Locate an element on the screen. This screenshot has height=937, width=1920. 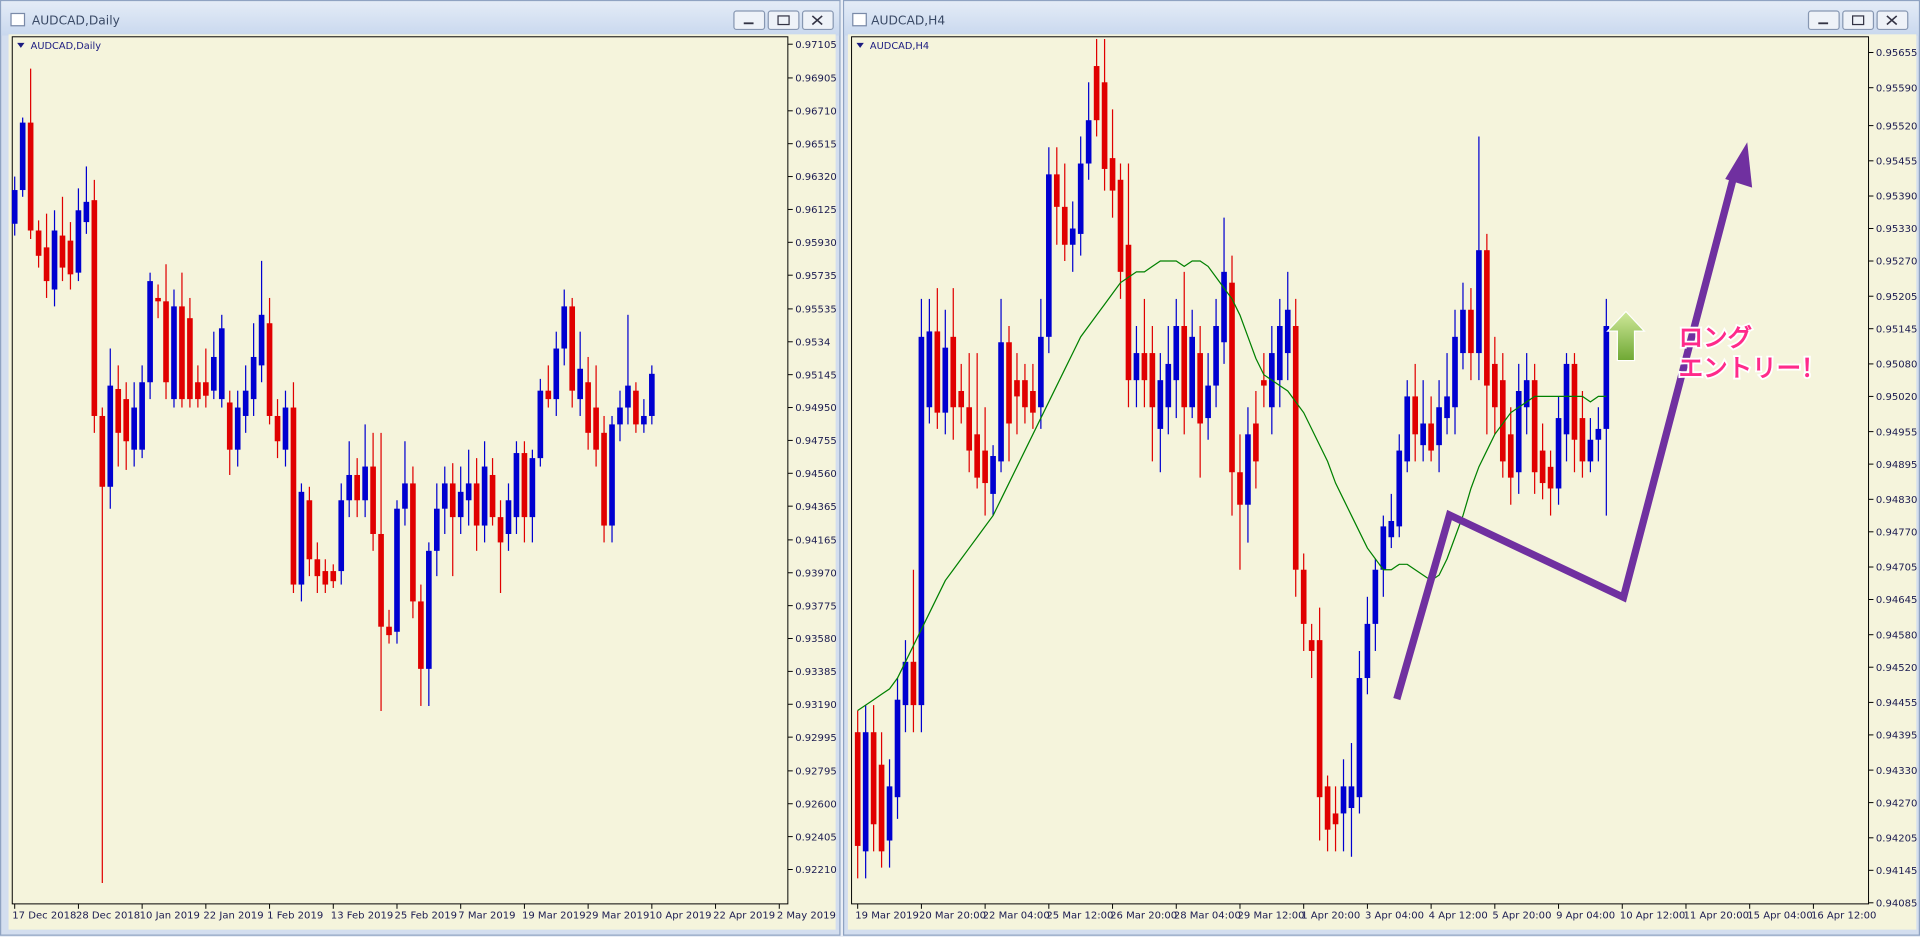
x-tick-label: 19 Mar 2019 is located at coordinates (554, 916).